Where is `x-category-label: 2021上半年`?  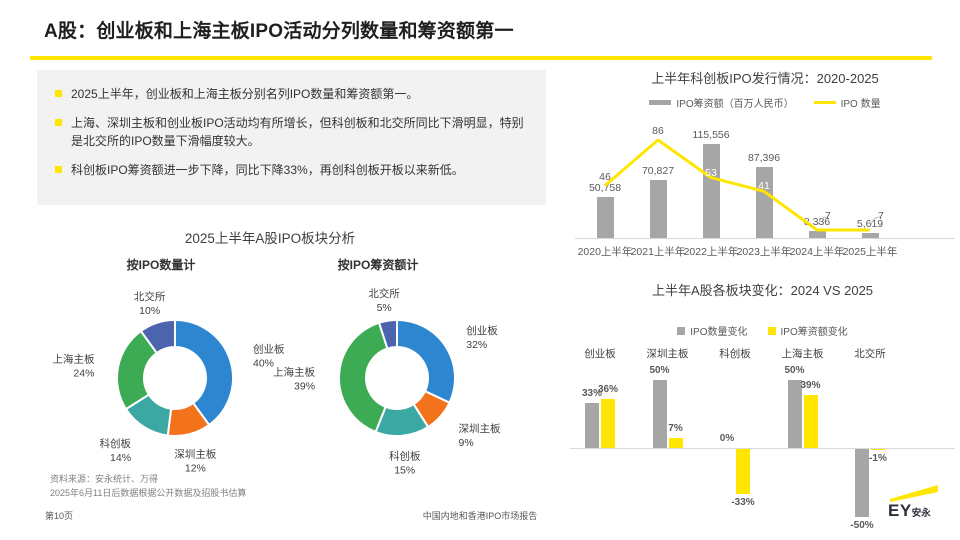 x-category-label: 2021上半年 is located at coordinates (658, 252).